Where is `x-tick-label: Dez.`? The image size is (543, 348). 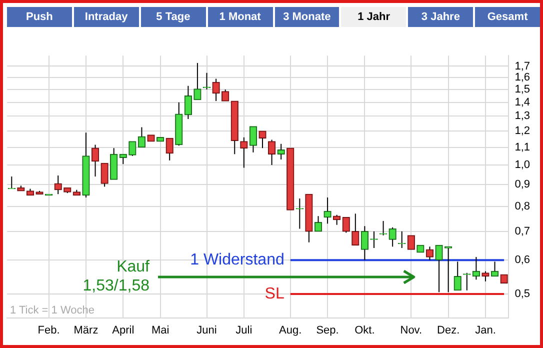
x-tick-label: Dez. is located at coordinates (448, 330).